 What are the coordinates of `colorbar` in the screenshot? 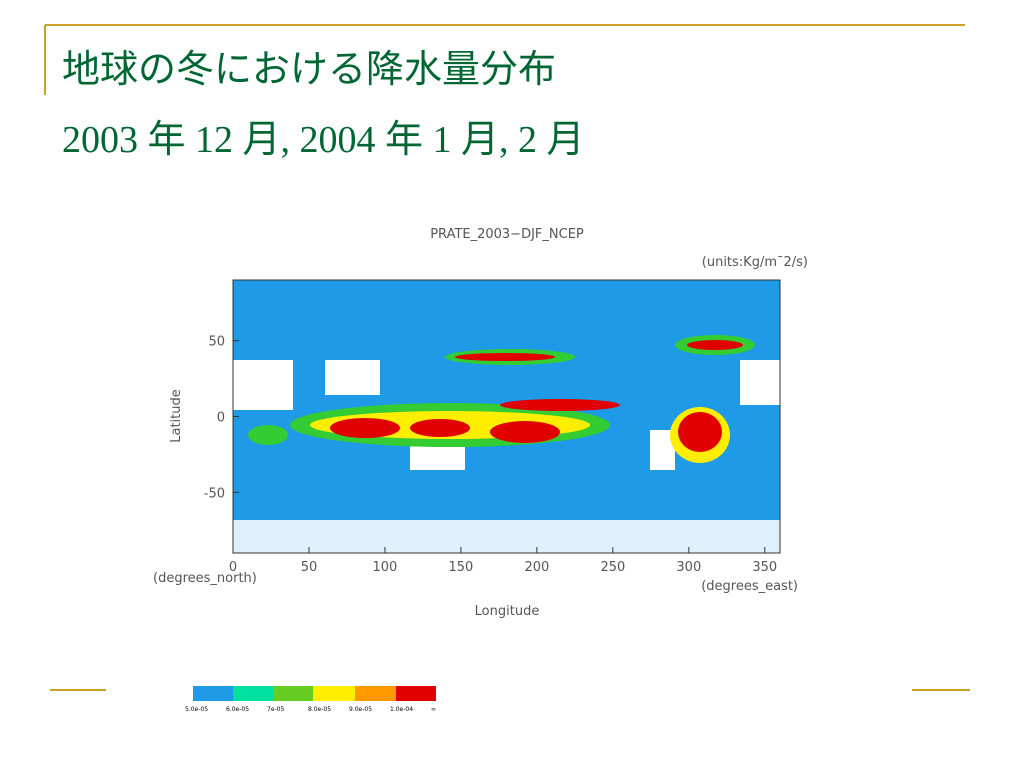 It's located at (314, 693).